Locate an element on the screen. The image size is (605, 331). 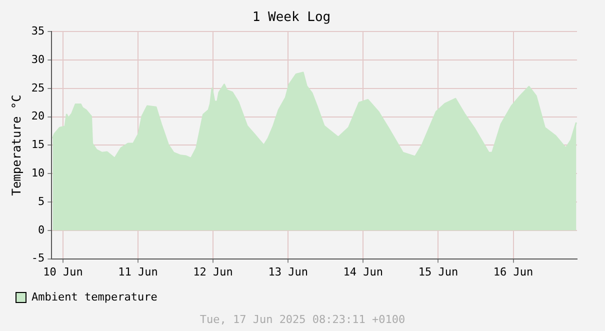
x-tick-label: 14 Jun is located at coordinates (363, 271).